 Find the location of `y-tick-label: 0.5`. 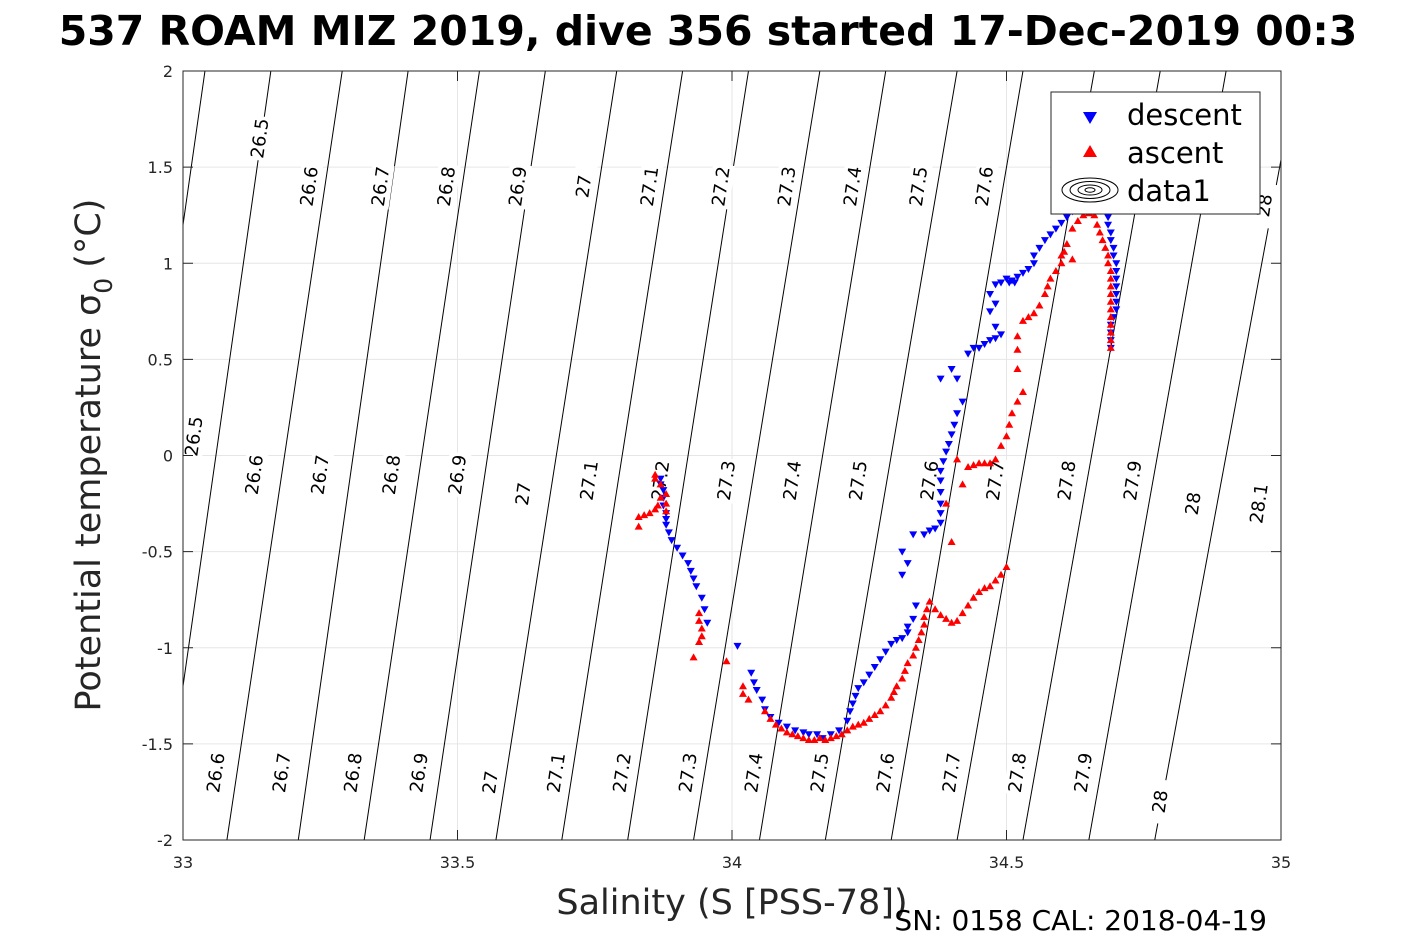

y-tick-label: 0.5 is located at coordinates (160, 359).